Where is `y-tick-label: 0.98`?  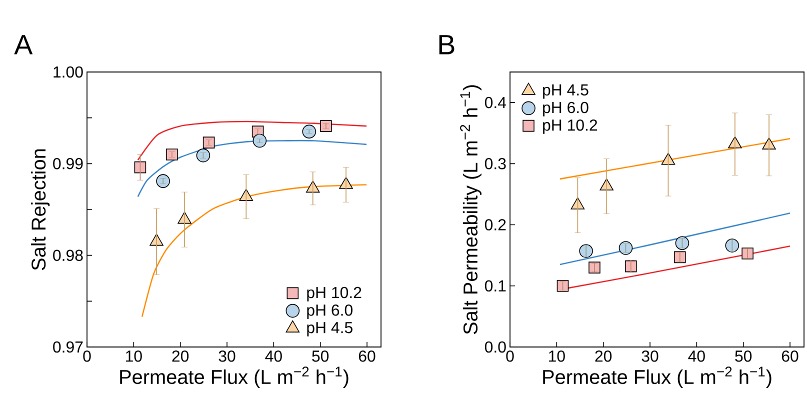 y-tick-label: 0.98 is located at coordinates (68, 255).